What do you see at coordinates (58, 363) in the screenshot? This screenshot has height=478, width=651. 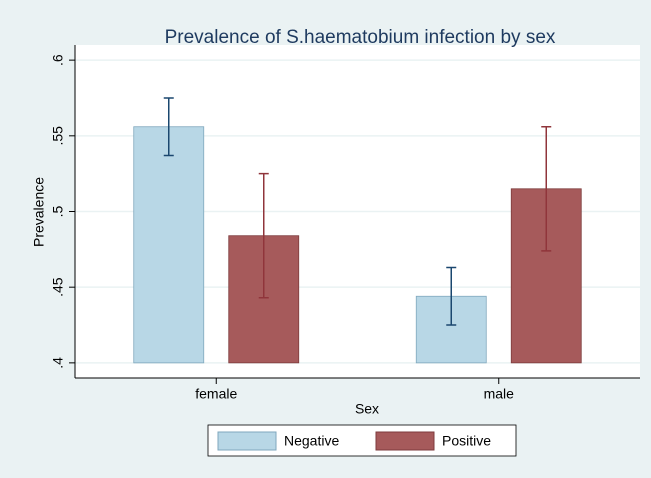 I see `y-tick-label: .4` at bounding box center [58, 363].